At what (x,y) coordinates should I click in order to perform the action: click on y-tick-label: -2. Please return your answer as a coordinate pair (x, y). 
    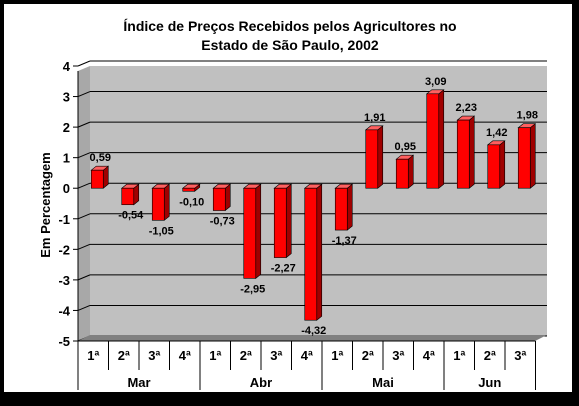
    Looking at the image, I should click on (64, 249).